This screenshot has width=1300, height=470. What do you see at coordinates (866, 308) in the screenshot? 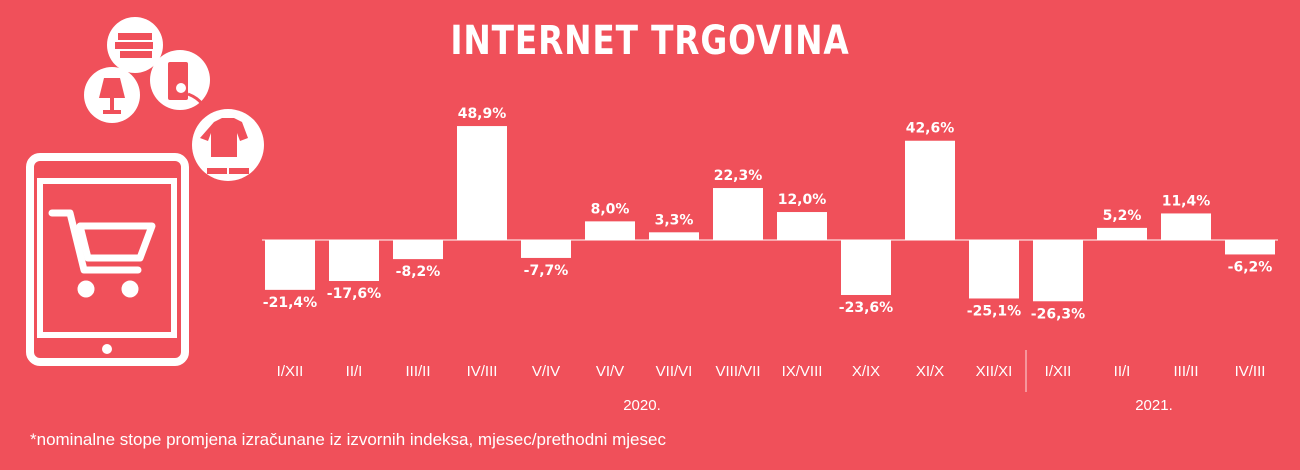
I see `bar-value-label: -23,6%` at bounding box center [866, 308].